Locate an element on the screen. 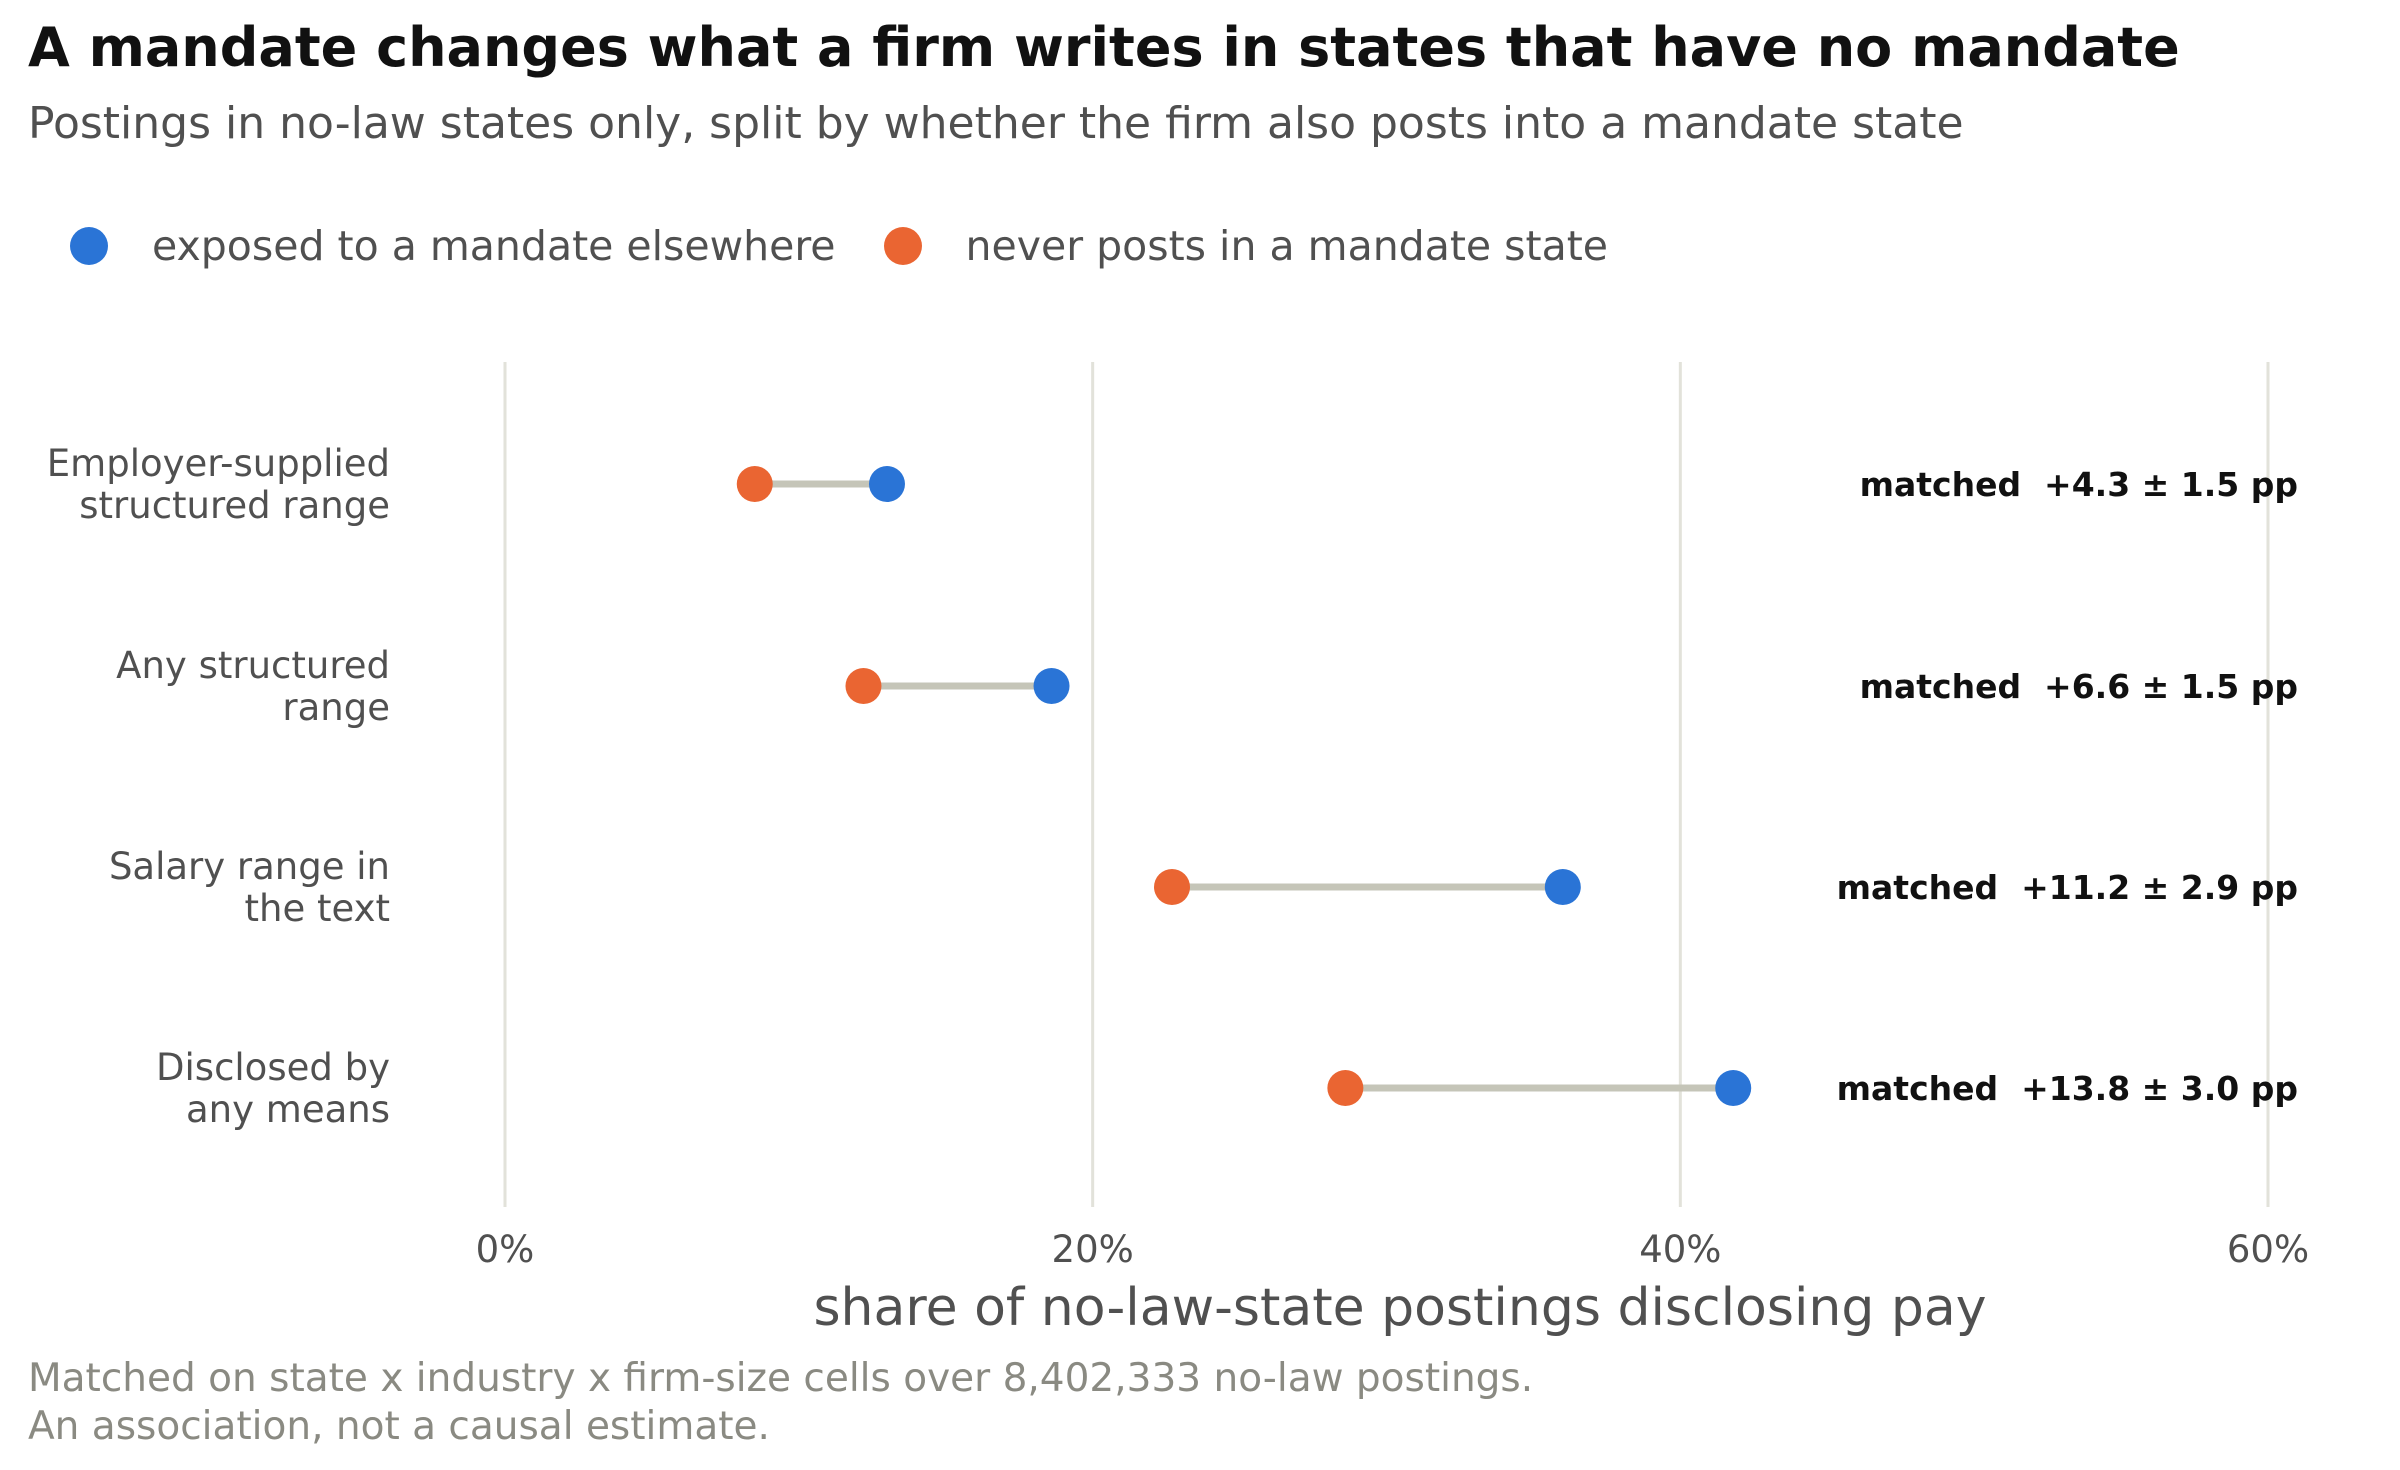 The width and height of the screenshot is (2400, 1470). category-label-0: Employer-supplied structured range is located at coordinates (218, 484).